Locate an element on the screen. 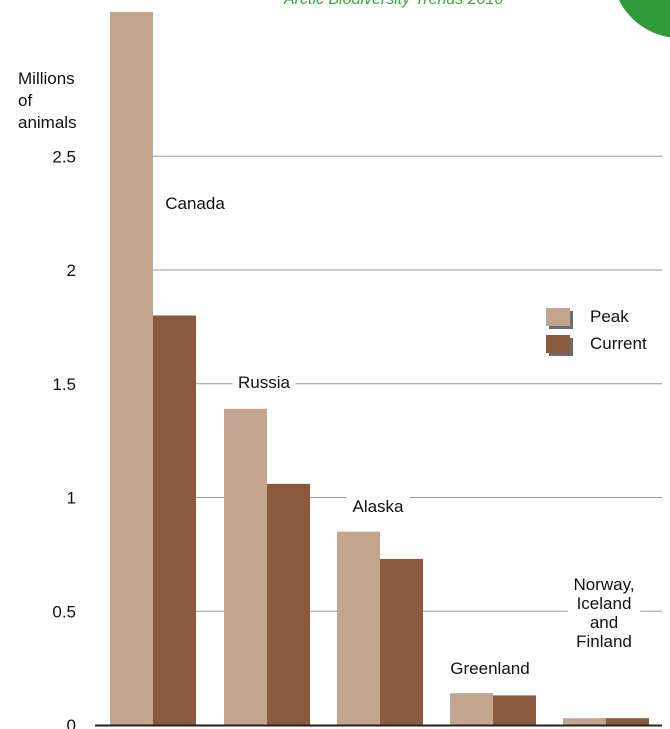  y-axis-label-line: Millions is located at coordinates (46, 78).